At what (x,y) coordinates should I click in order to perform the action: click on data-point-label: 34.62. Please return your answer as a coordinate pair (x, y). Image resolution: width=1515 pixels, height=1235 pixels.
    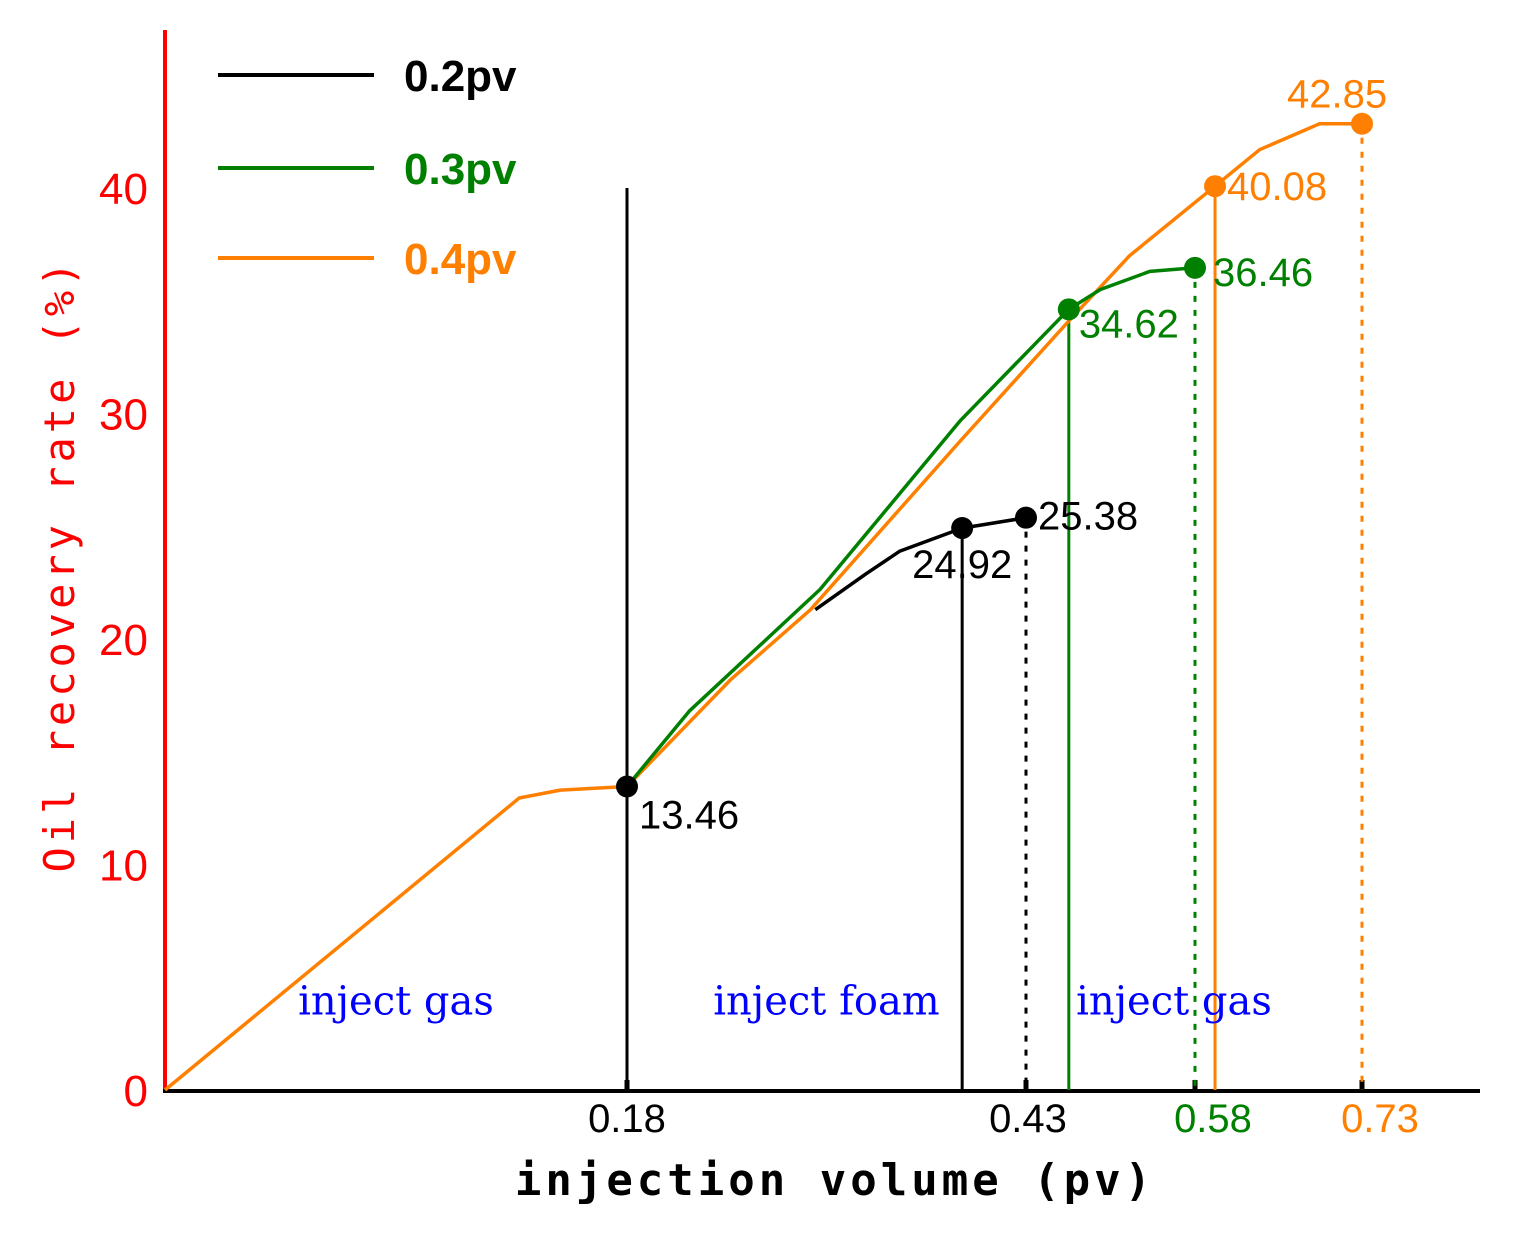
    Looking at the image, I should click on (1129, 324).